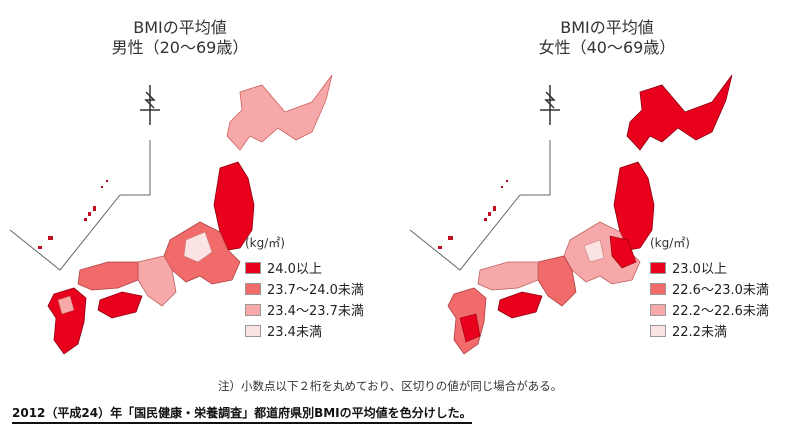  What do you see at coordinates (699, 332) in the screenshot?
I see `legend-label: 22.2未満` at bounding box center [699, 332].